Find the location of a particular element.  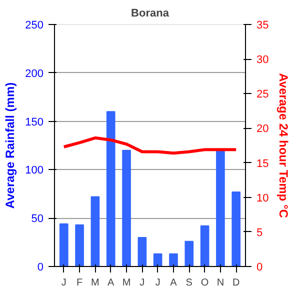

x-tick-label: O is located at coordinates (204, 283).